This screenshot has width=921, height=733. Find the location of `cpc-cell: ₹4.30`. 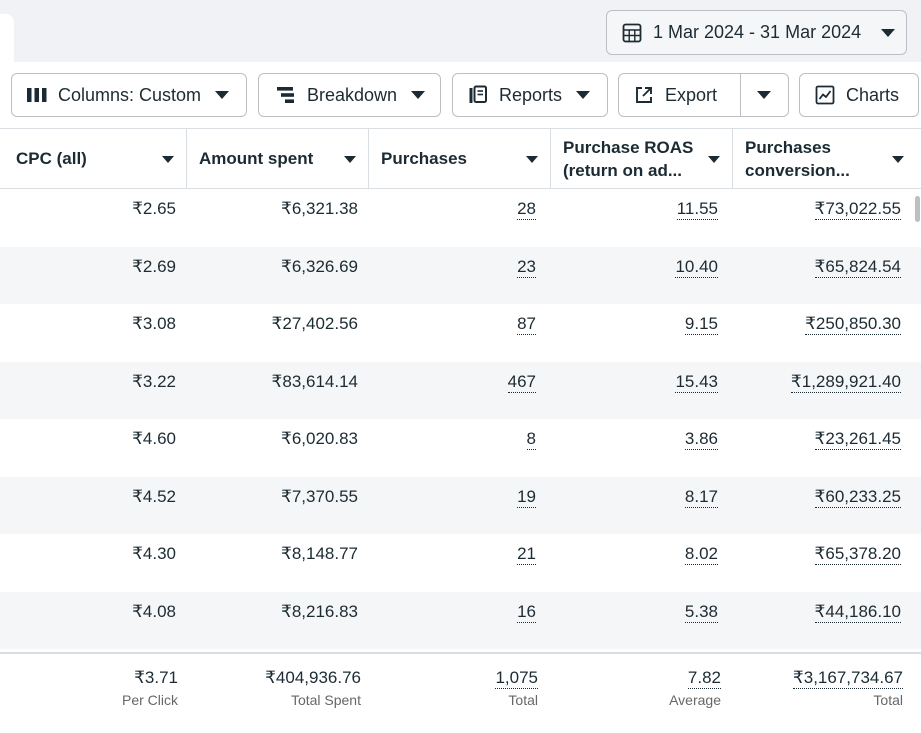

cpc-cell: ₹4.30 is located at coordinates (154, 553).